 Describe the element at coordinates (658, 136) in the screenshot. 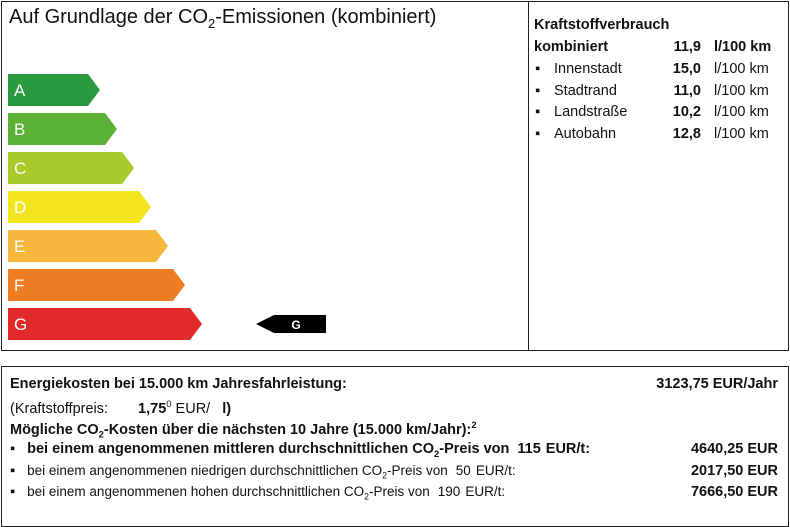

I see `consumption-row: ▪ Autobahn 12,8 l/100 km` at that location.